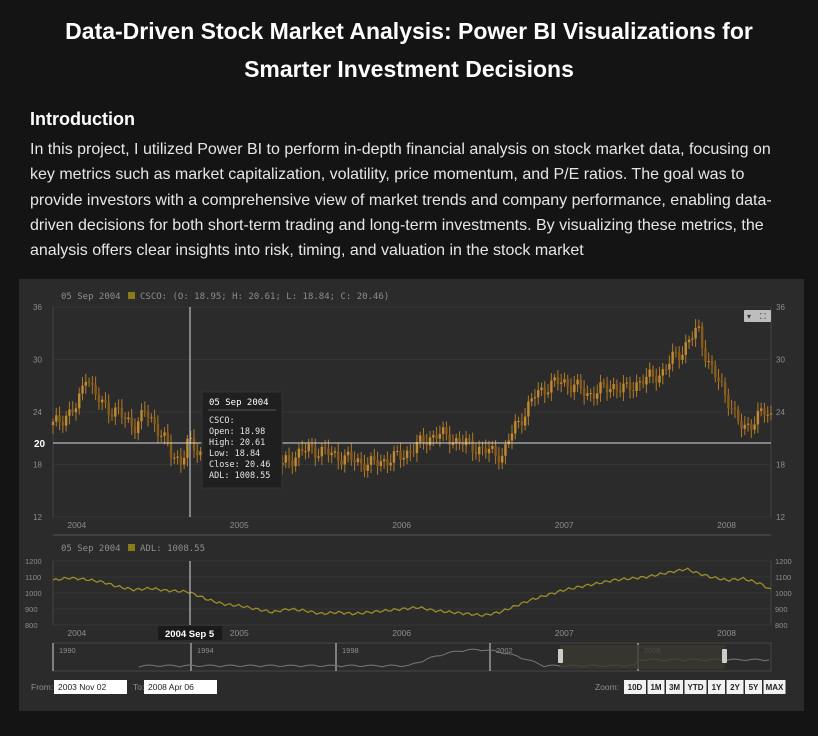  Describe the element at coordinates (409, 69) in the screenshot. I see `page-title-line2: Smarter Investment Decisions` at that location.